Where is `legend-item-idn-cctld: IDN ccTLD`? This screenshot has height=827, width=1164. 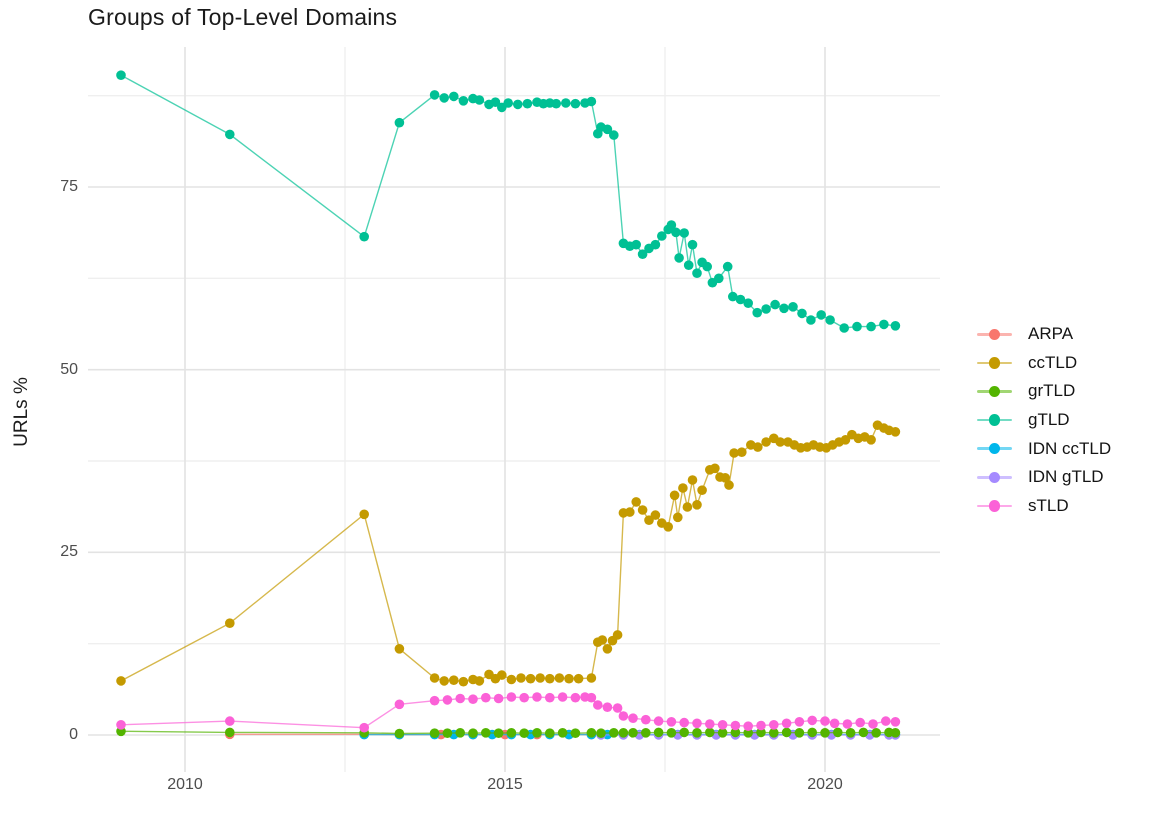
legend-item-idn-cctld: IDN ccTLD is located at coordinates (1044, 448).